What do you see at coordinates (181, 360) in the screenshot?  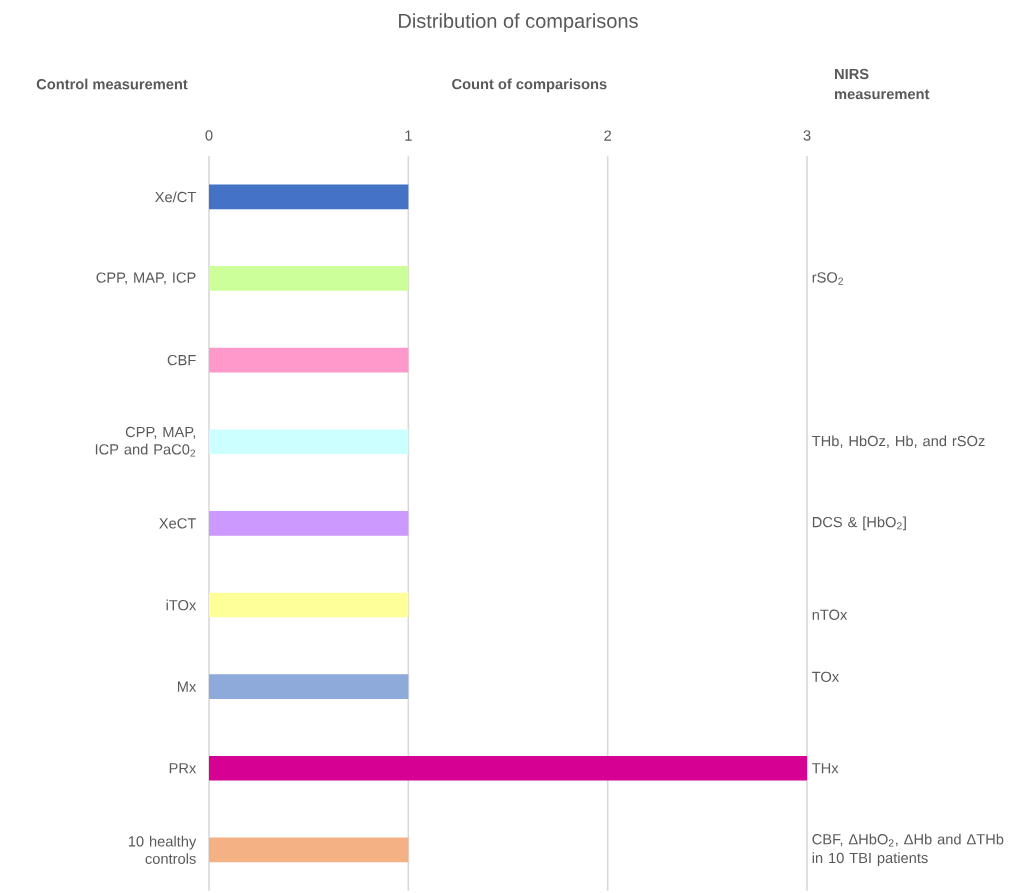 I see `y-tick-label: CBF` at bounding box center [181, 360].